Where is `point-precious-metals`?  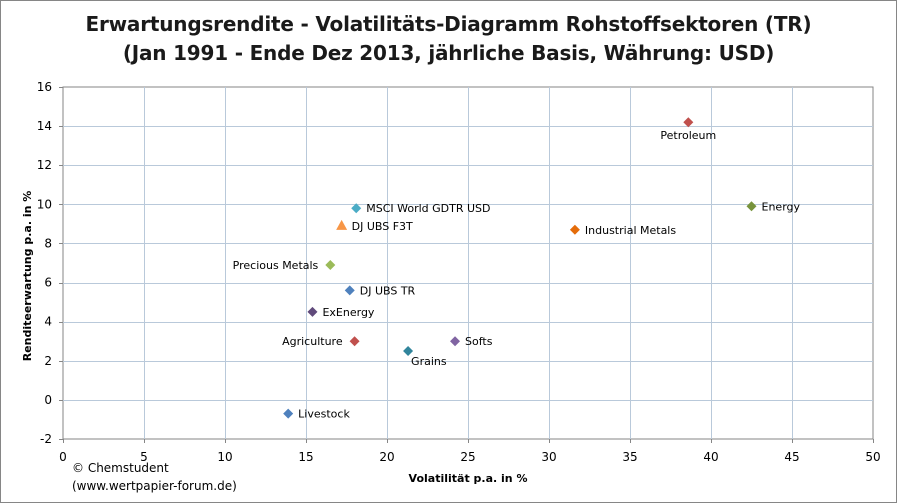
point-precious-metals is located at coordinates (330, 264).